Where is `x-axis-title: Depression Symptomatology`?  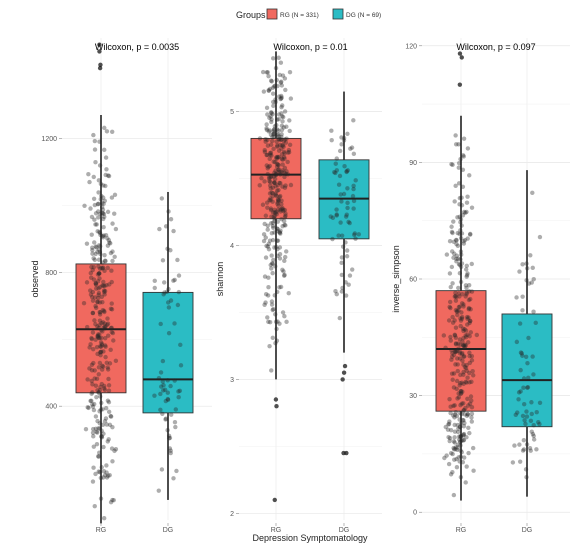
x-axis-title: Depression Symptomatology is located at coordinates (310, 538).